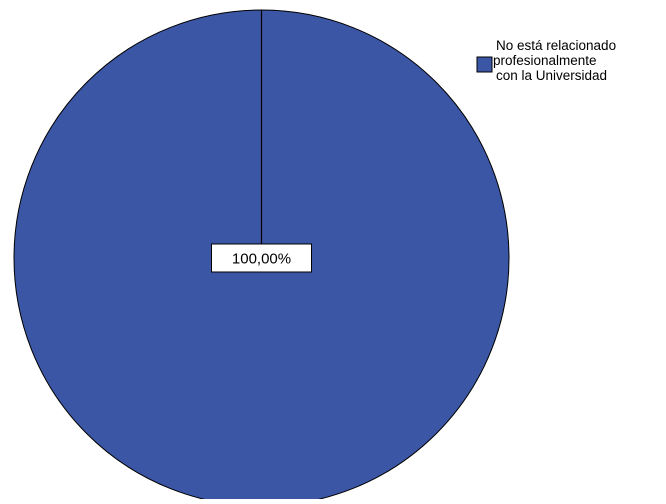 This screenshot has width=666, height=504. I want to click on pie-data-labels: 100,00%, so click(261, 258).